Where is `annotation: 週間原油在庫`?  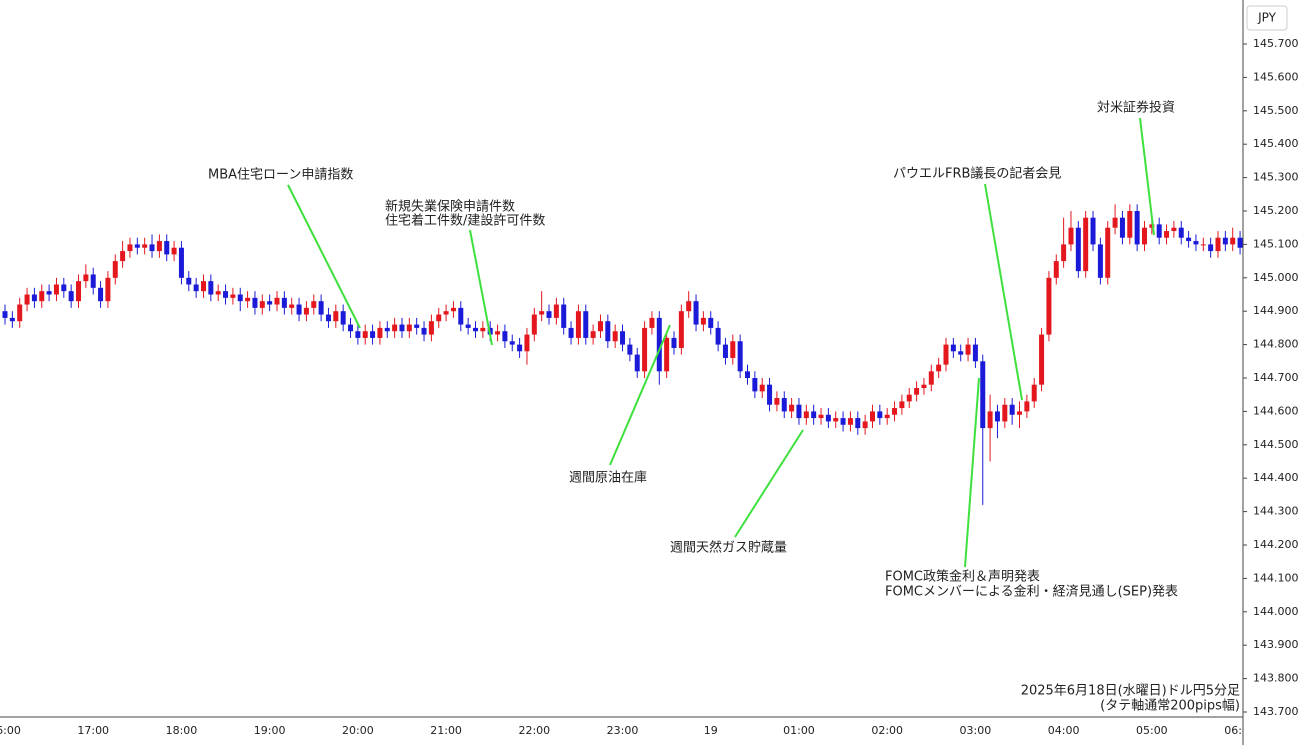 annotation: 週間原油在庫 is located at coordinates (608, 478).